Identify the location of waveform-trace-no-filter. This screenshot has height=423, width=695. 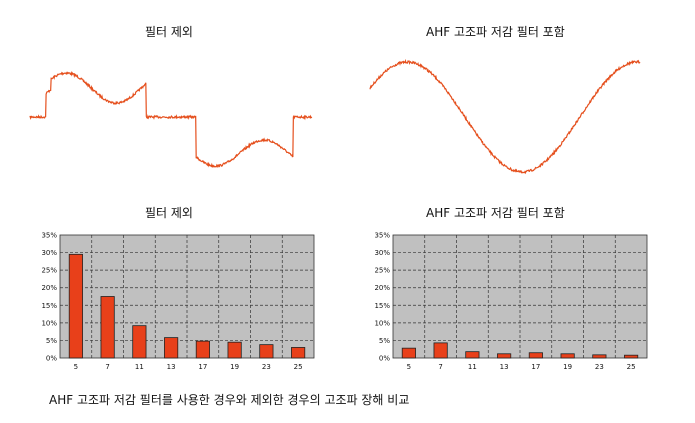
(171, 119).